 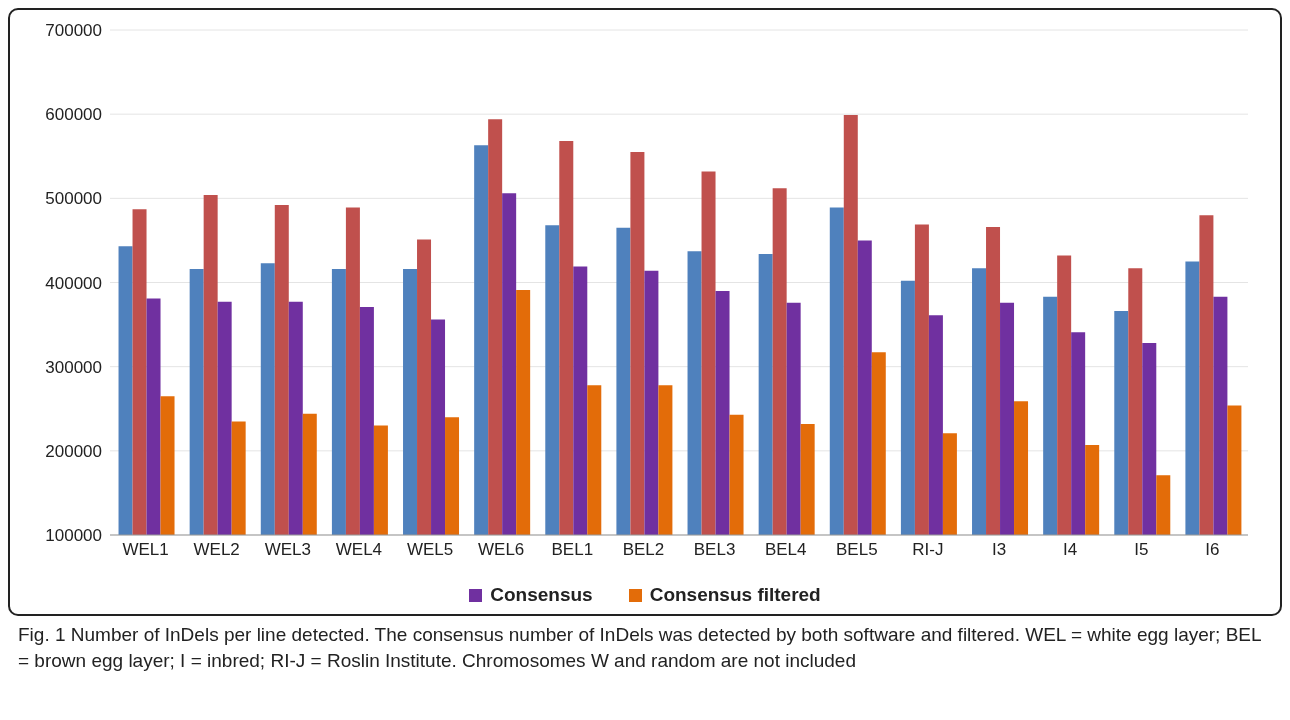 What do you see at coordinates (73, 367) in the screenshot?
I see `y-tick-label: 300000` at bounding box center [73, 367].